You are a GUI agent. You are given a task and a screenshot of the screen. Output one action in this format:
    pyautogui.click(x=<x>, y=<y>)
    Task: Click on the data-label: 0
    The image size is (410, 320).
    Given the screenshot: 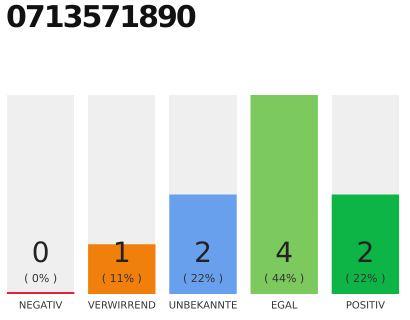 What is the action you would take?
    pyautogui.click(x=41, y=252)
    